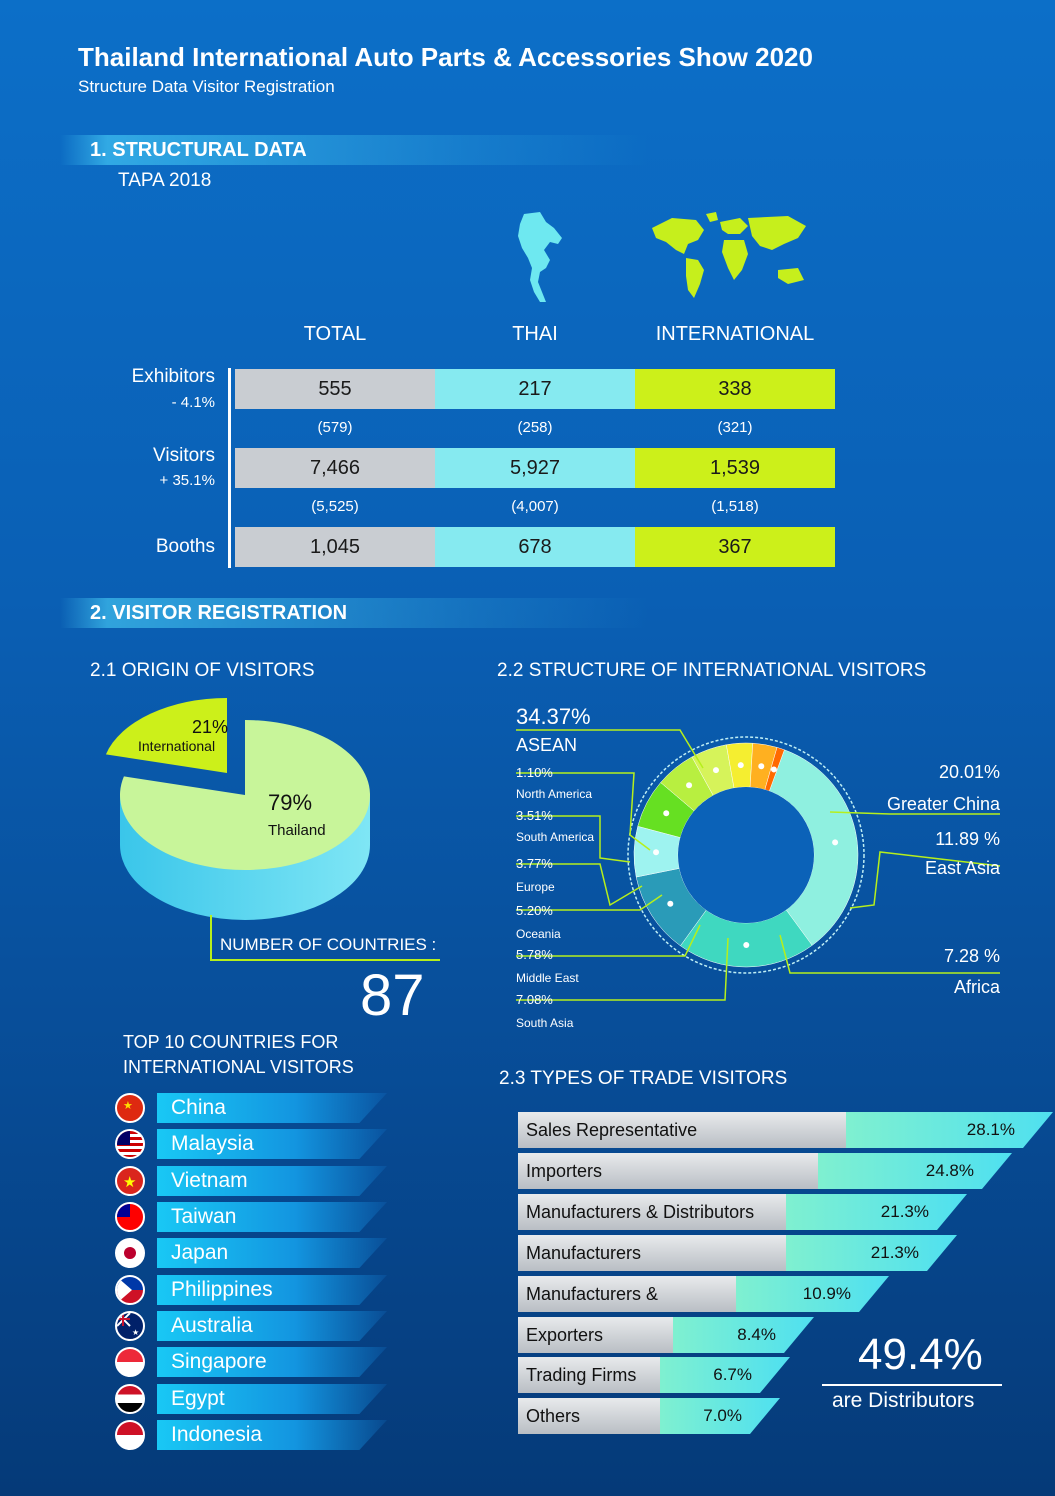 This screenshot has height=1496, width=1055. I want to click on donut-label-oceania-name: Oceania, so click(538, 934).